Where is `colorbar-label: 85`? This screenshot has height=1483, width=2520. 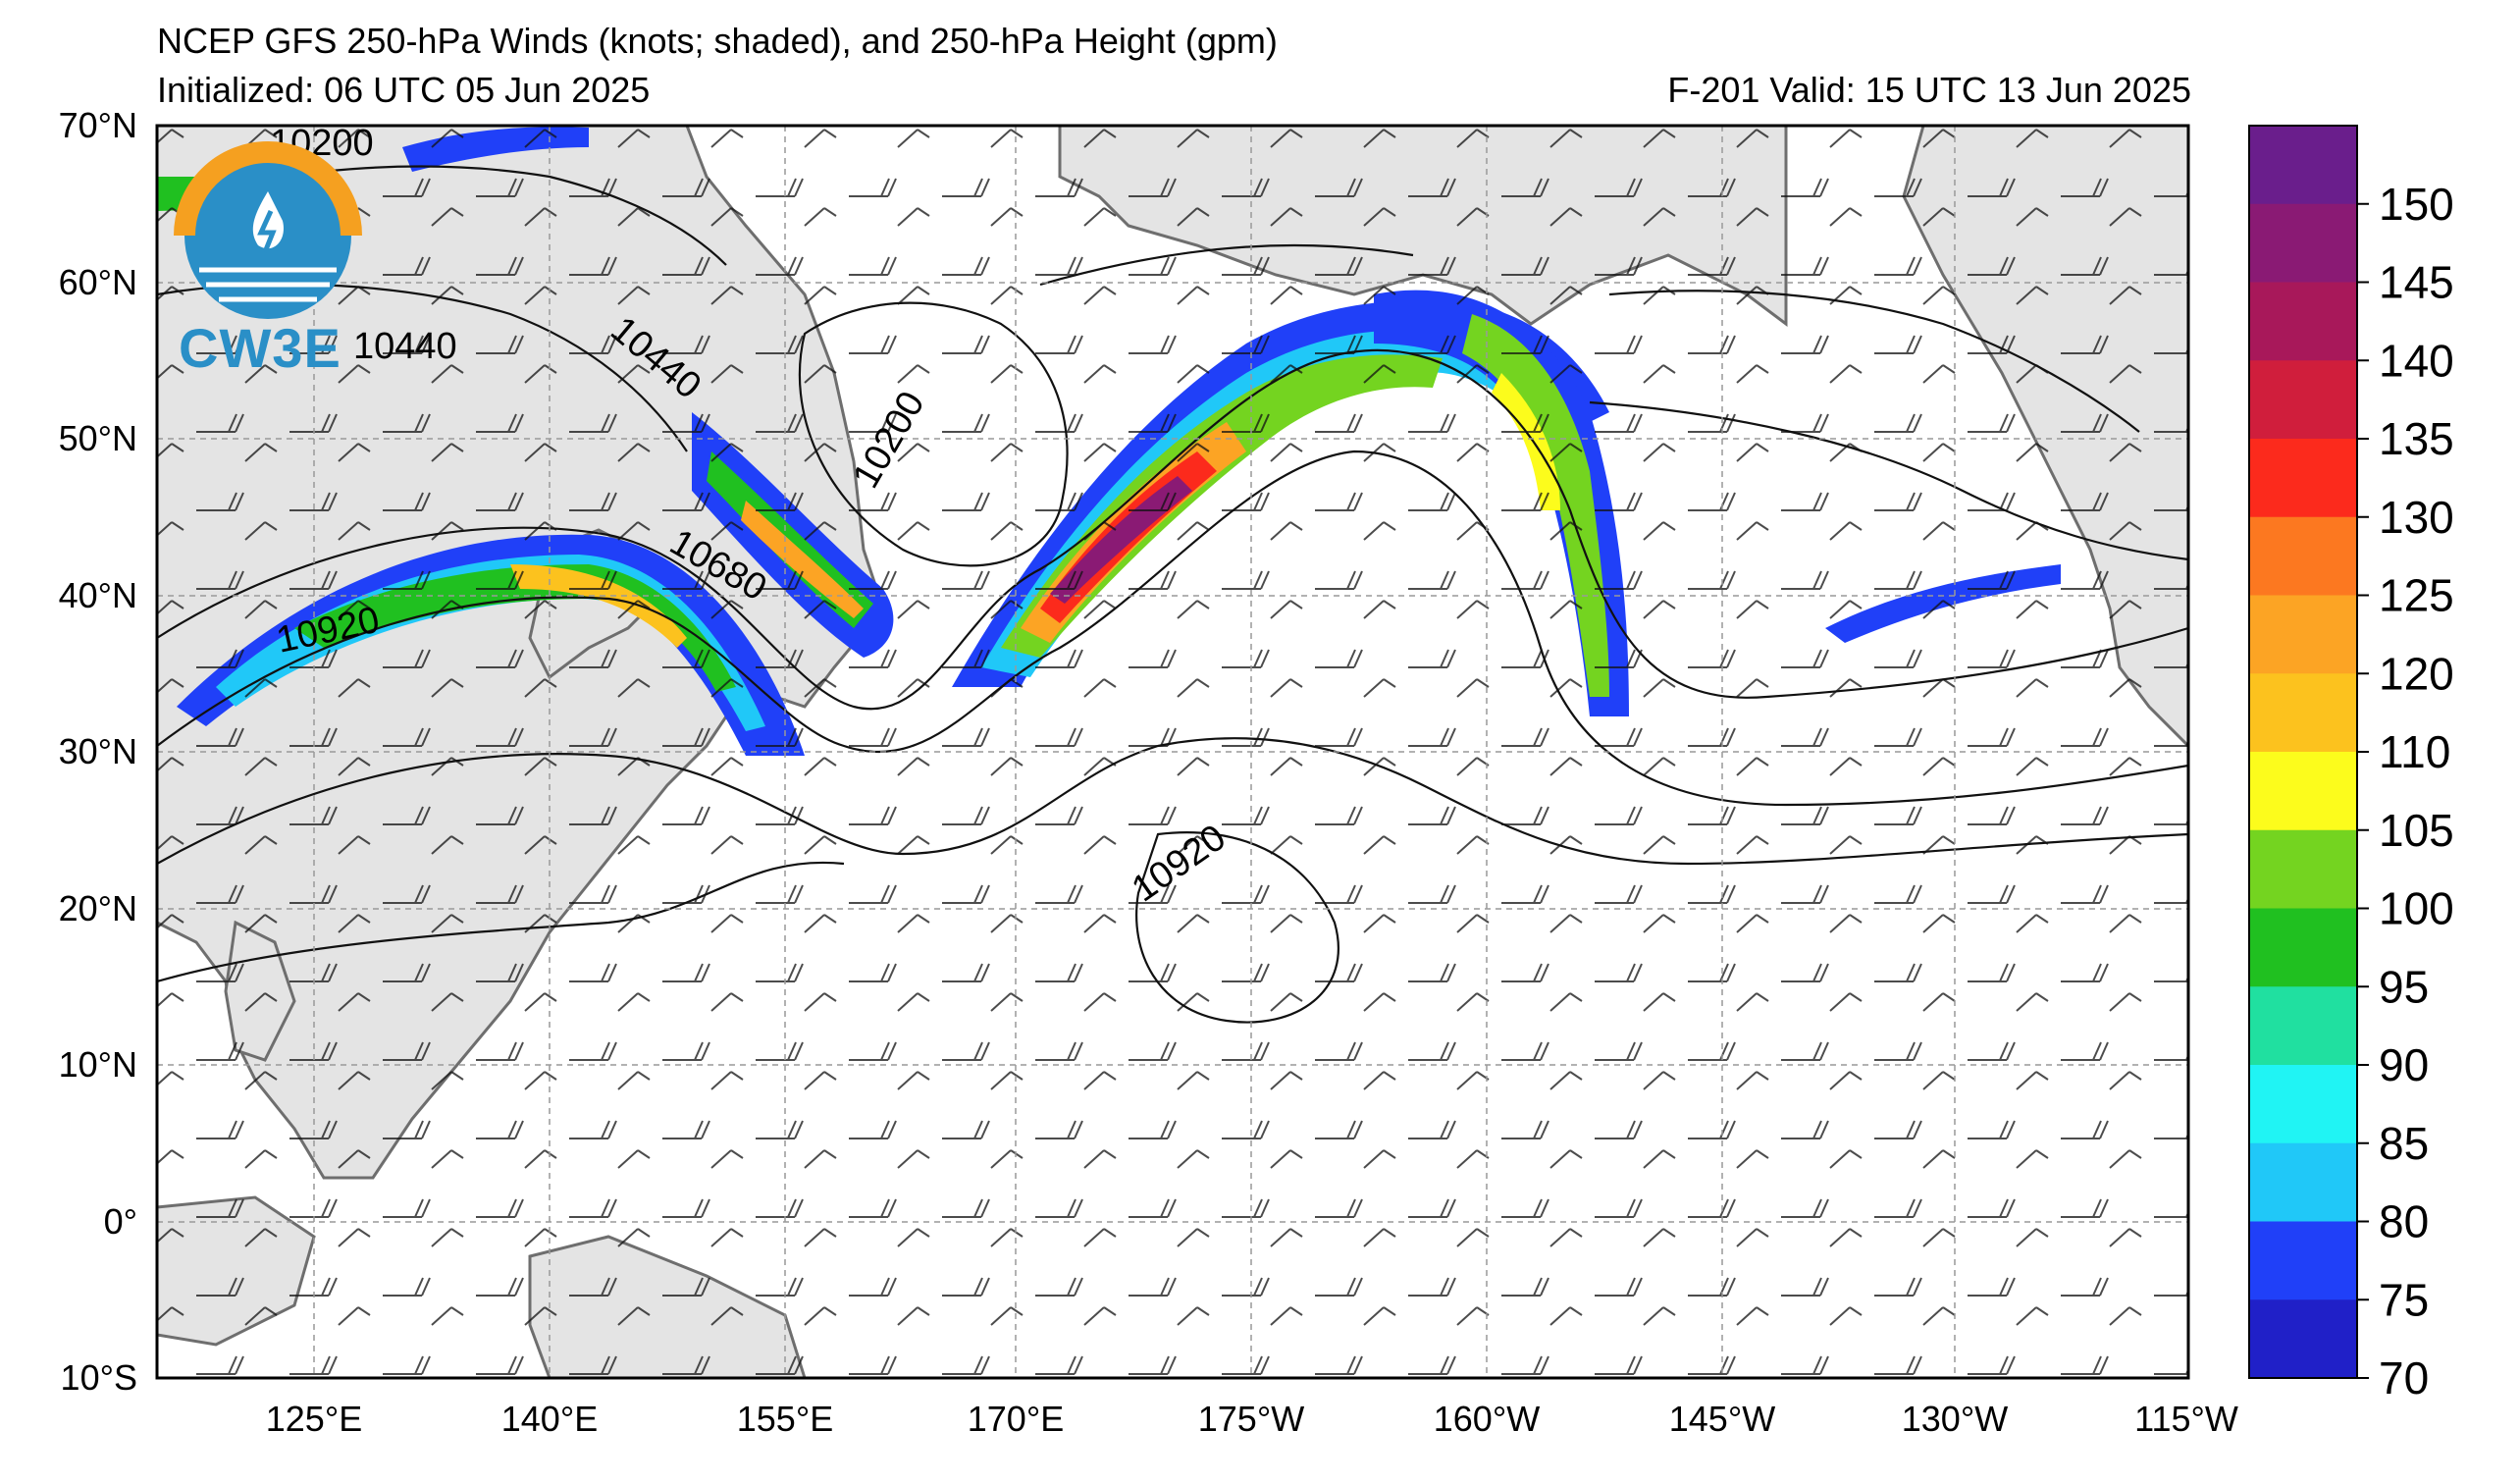 colorbar-label: 85 is located at coordinates (2404, 1143).